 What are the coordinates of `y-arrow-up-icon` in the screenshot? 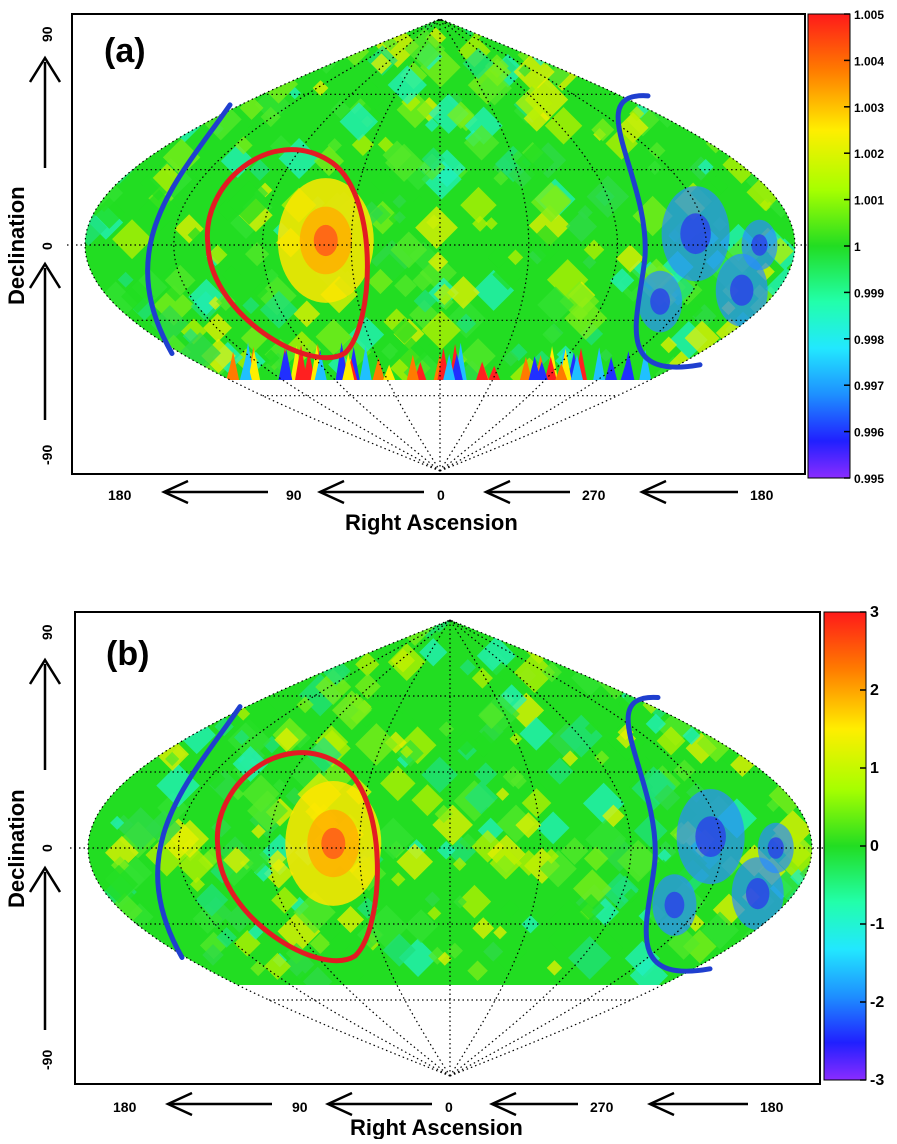 It's located at (45, 111).